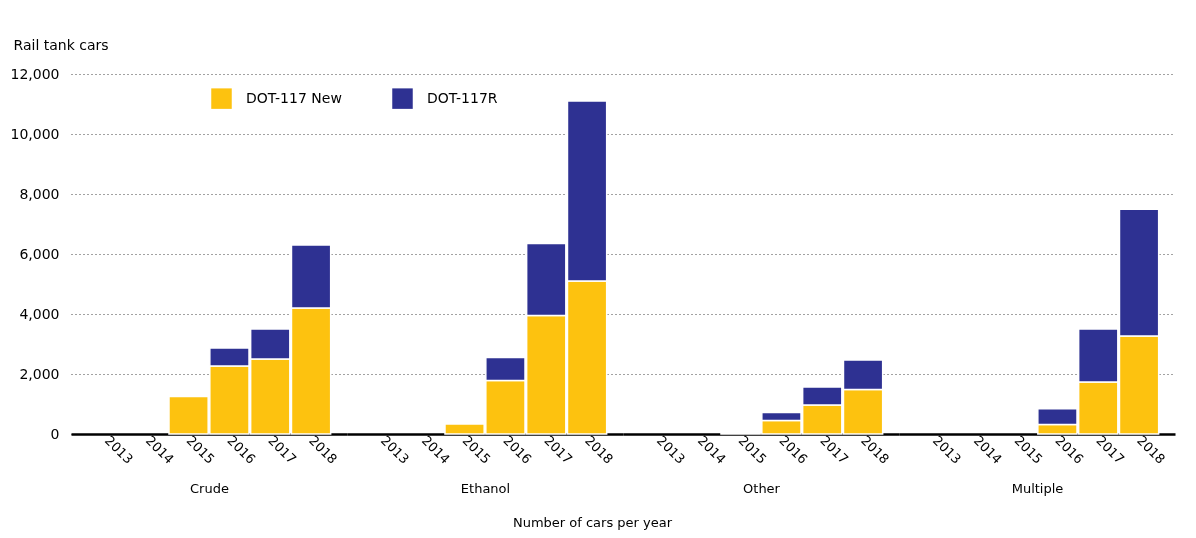  What do you see at coordinates (462, 97) in the screenshot?
I see `legend-label: DOT-117R` at bounding box center [462, 97].